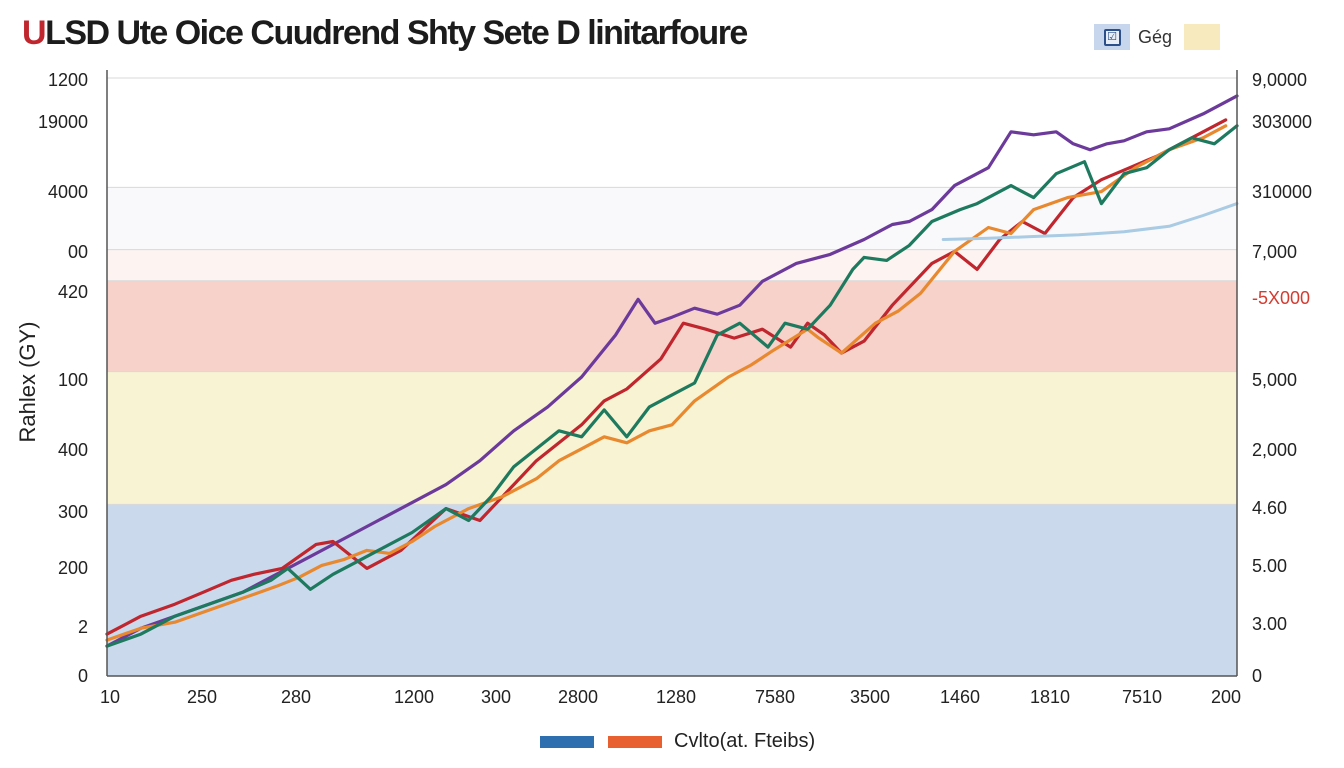  Describe the element at coordinates (1281, 298) in the screenshot. I see `y-right-tick-label: -5X000` at that location.